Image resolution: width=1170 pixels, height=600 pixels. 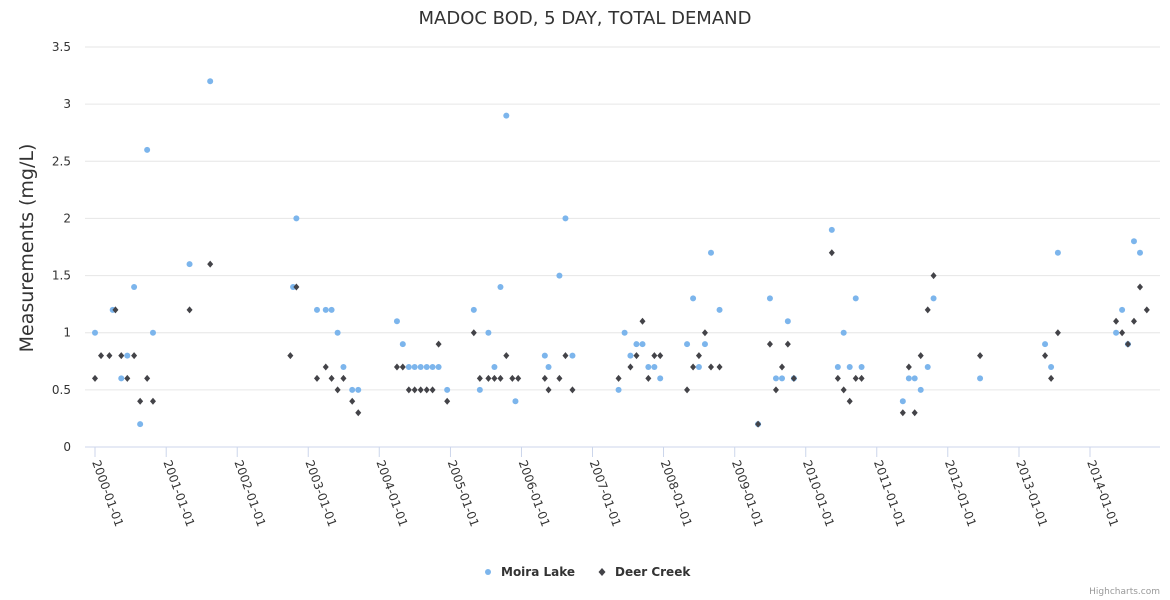 What do you see at coordinates (530, 572) in the screenshot?
I see `legend-item-moira-lake: Moira Lake` at bounding box center [530, 572].